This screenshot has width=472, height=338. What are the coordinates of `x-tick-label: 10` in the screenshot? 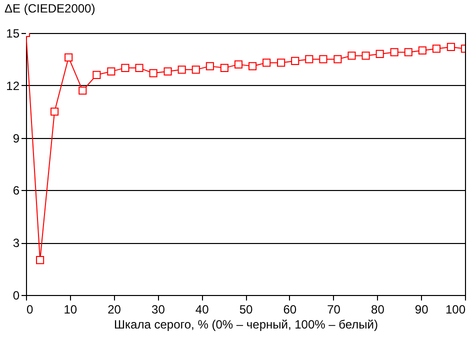 It's located at (71, 309).